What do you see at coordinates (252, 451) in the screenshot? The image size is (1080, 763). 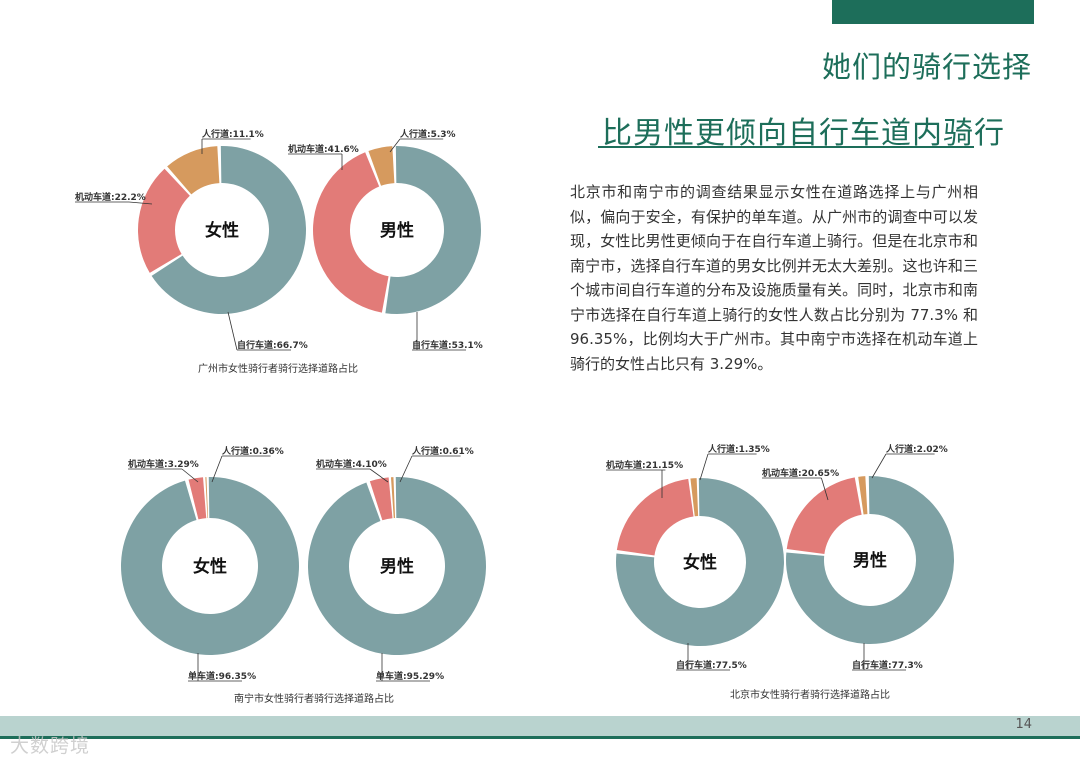 I see `slice-label: 人行道:0.36%` at bounding box center [252, 451].